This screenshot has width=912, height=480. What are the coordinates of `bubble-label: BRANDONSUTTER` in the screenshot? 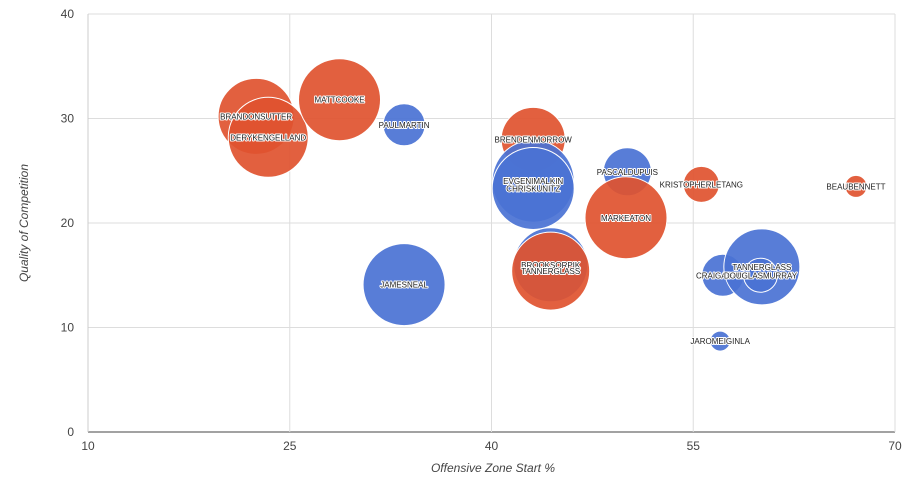 It's located at (256, 116).